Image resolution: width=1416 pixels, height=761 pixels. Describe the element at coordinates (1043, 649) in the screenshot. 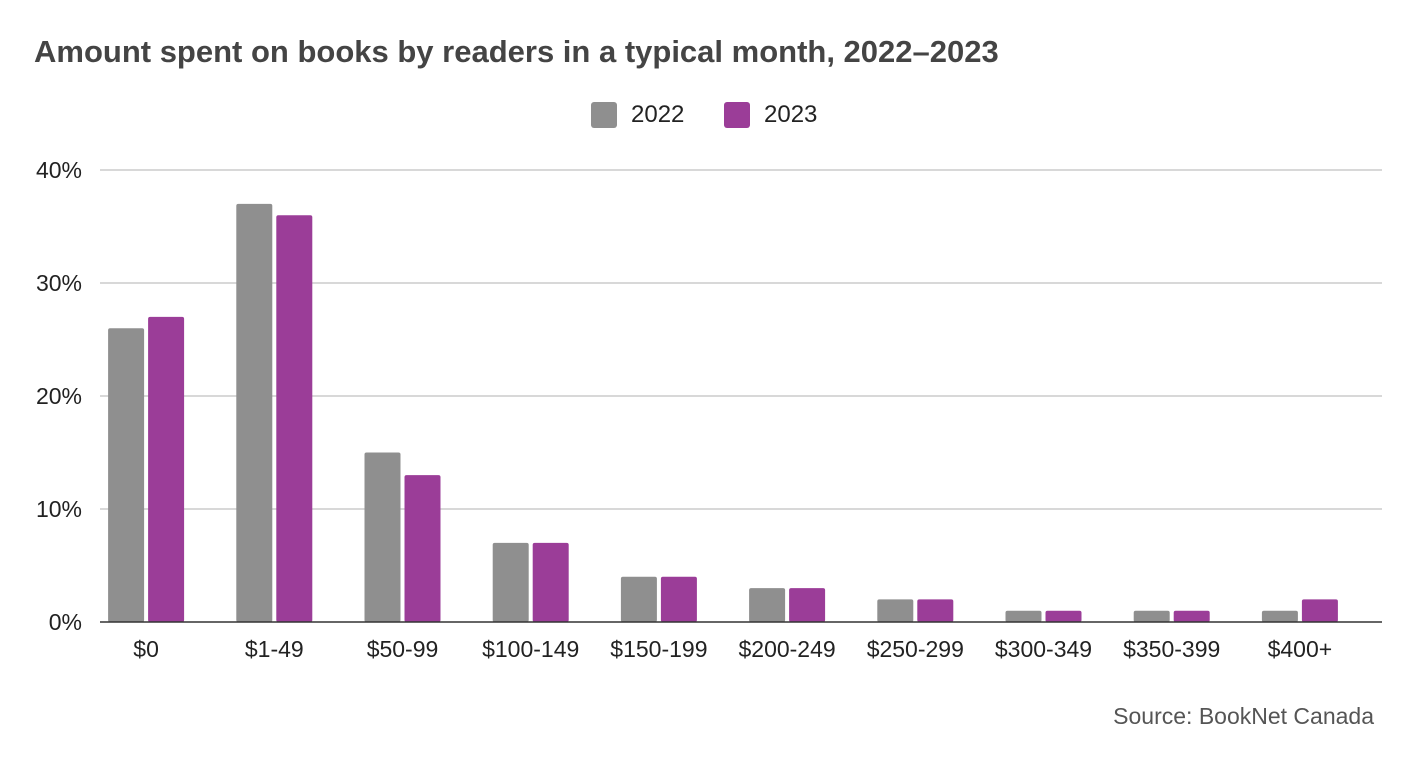

I see `x-tick-label: $300-349` at that location.